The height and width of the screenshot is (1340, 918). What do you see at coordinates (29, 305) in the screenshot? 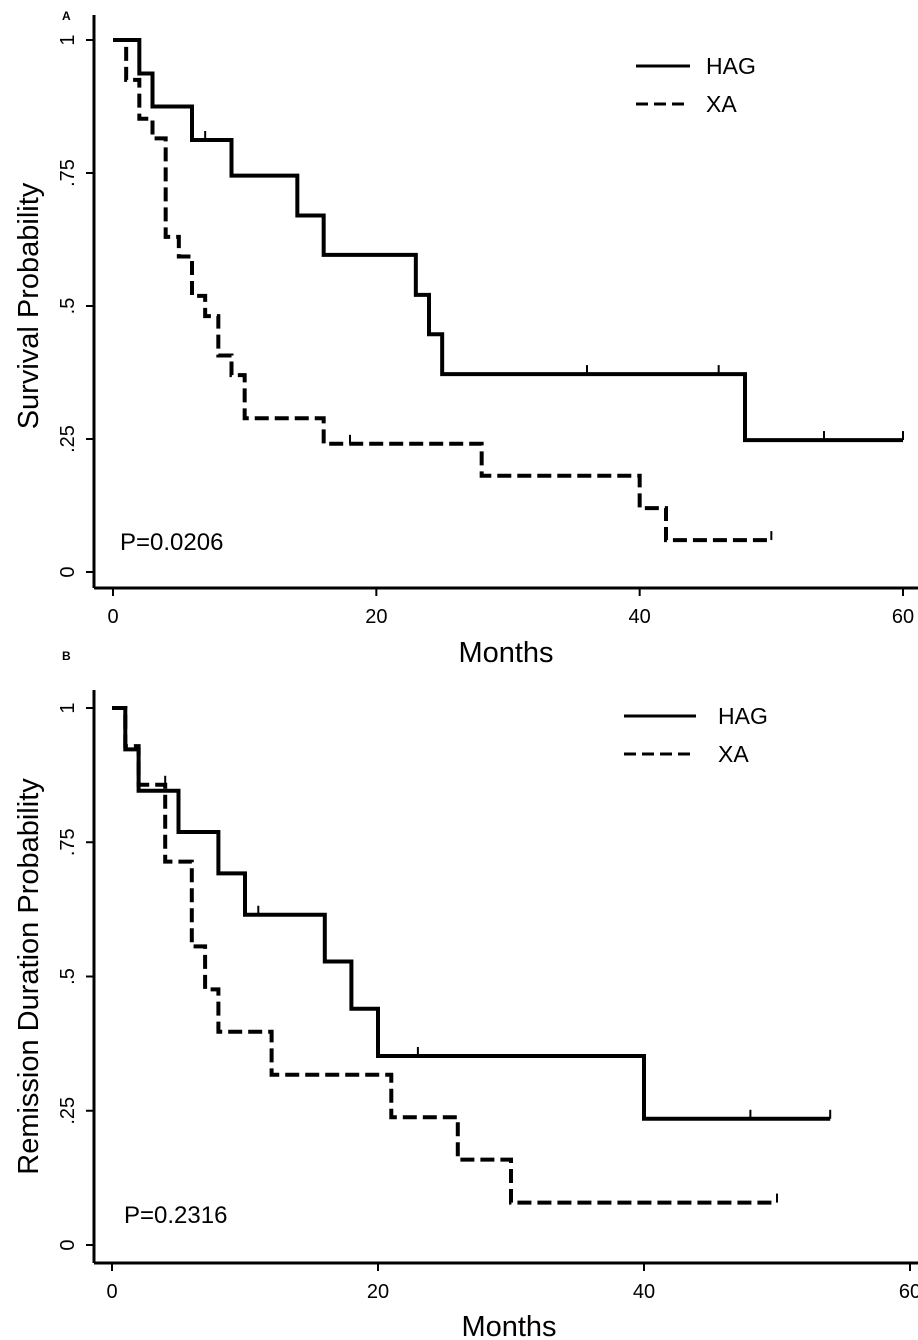
I see `y-axis-title: Survival Probability` at bounding box center [29, 305].